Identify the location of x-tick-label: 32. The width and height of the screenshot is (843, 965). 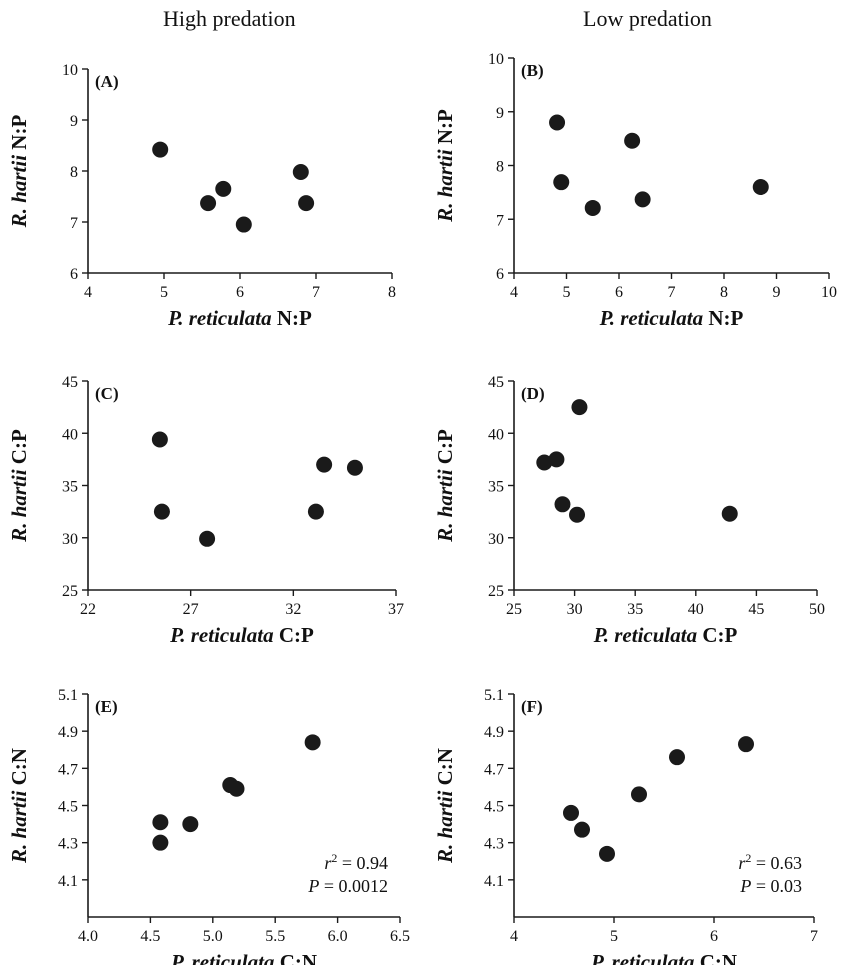
(293, 609).